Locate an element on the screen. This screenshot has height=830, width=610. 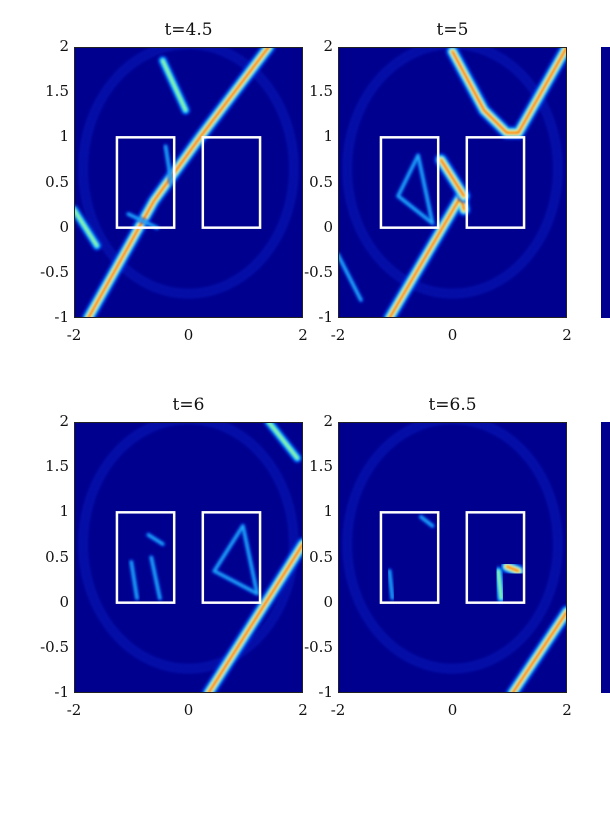
blank-margin is located at coordinates (305, 780).